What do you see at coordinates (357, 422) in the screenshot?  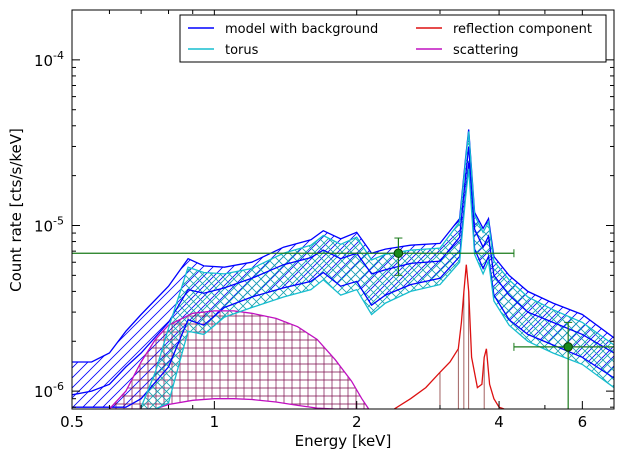 I see `x-tick-label: 2` at bounding box center [357, 422].